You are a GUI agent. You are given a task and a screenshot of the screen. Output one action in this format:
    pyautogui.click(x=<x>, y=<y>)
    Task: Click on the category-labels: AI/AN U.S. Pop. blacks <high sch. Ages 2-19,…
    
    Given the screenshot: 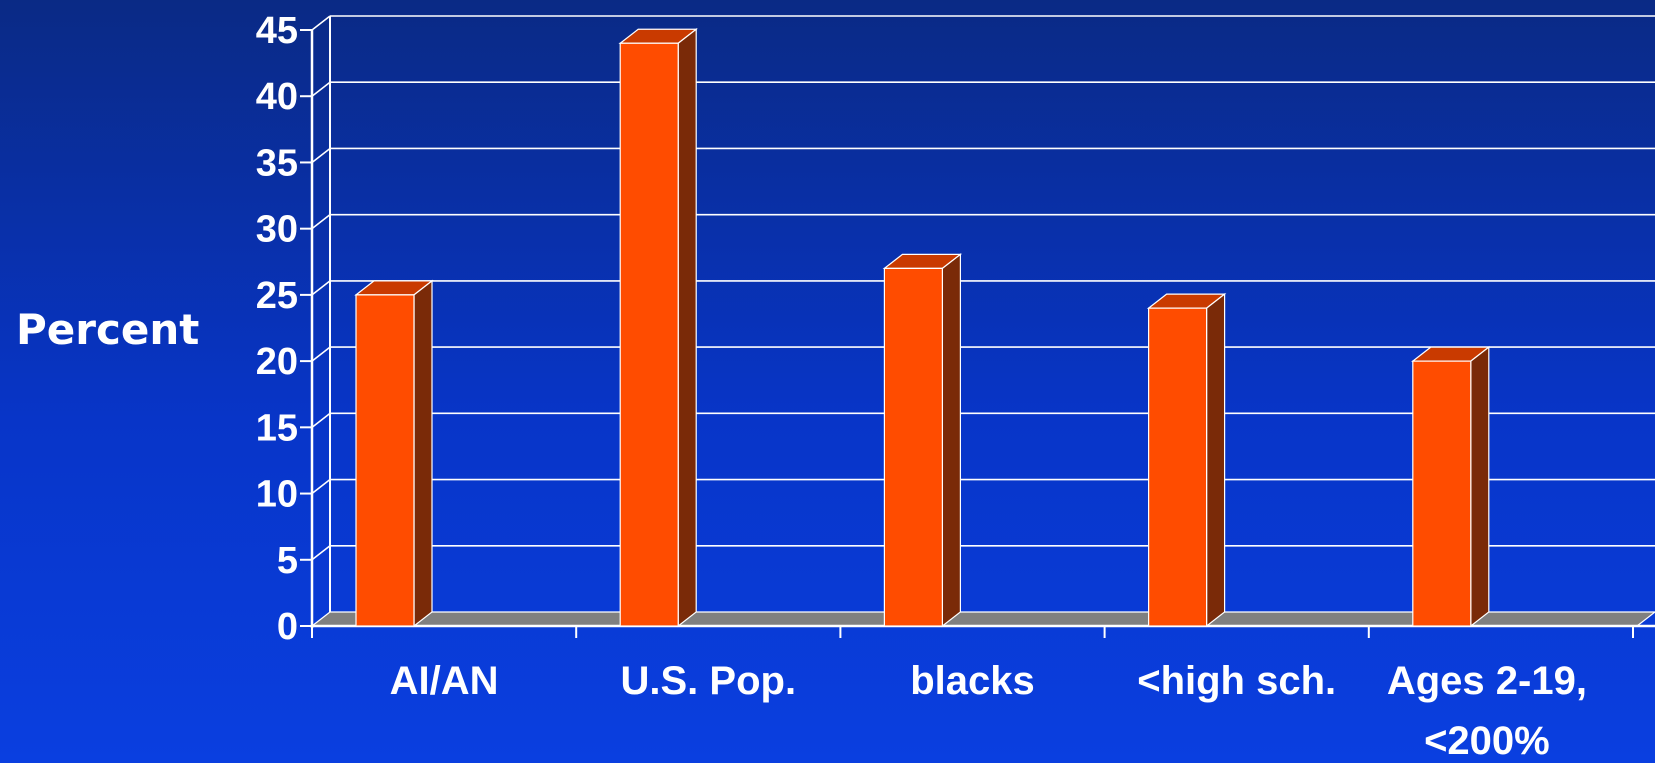 What is the action you would take?
    pyautogui.click(x=988, y=711)
    